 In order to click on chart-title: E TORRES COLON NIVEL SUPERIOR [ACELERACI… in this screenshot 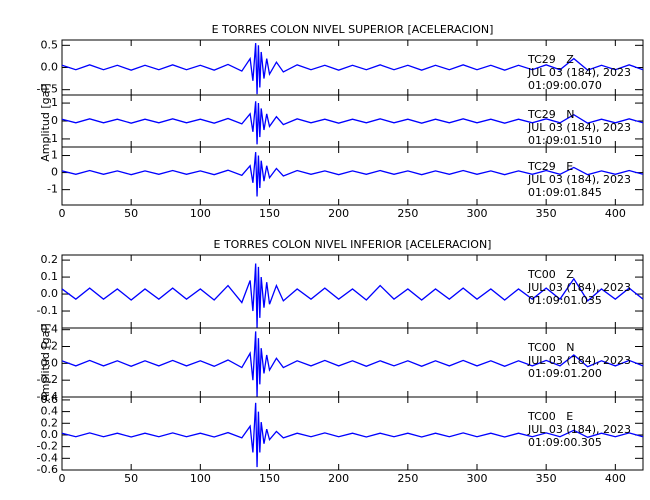, I will do `click(353, 29)`.